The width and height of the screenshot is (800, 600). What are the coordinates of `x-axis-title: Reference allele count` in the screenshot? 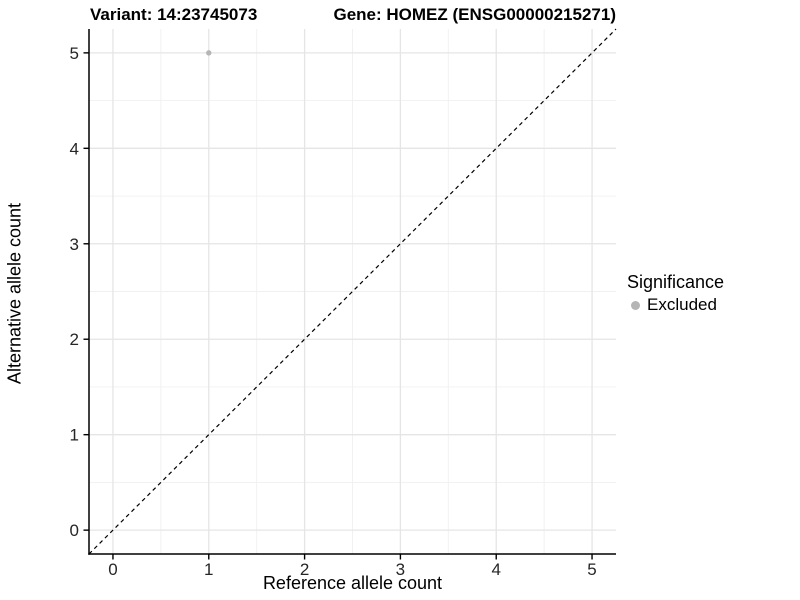 It's located at (352, 583).